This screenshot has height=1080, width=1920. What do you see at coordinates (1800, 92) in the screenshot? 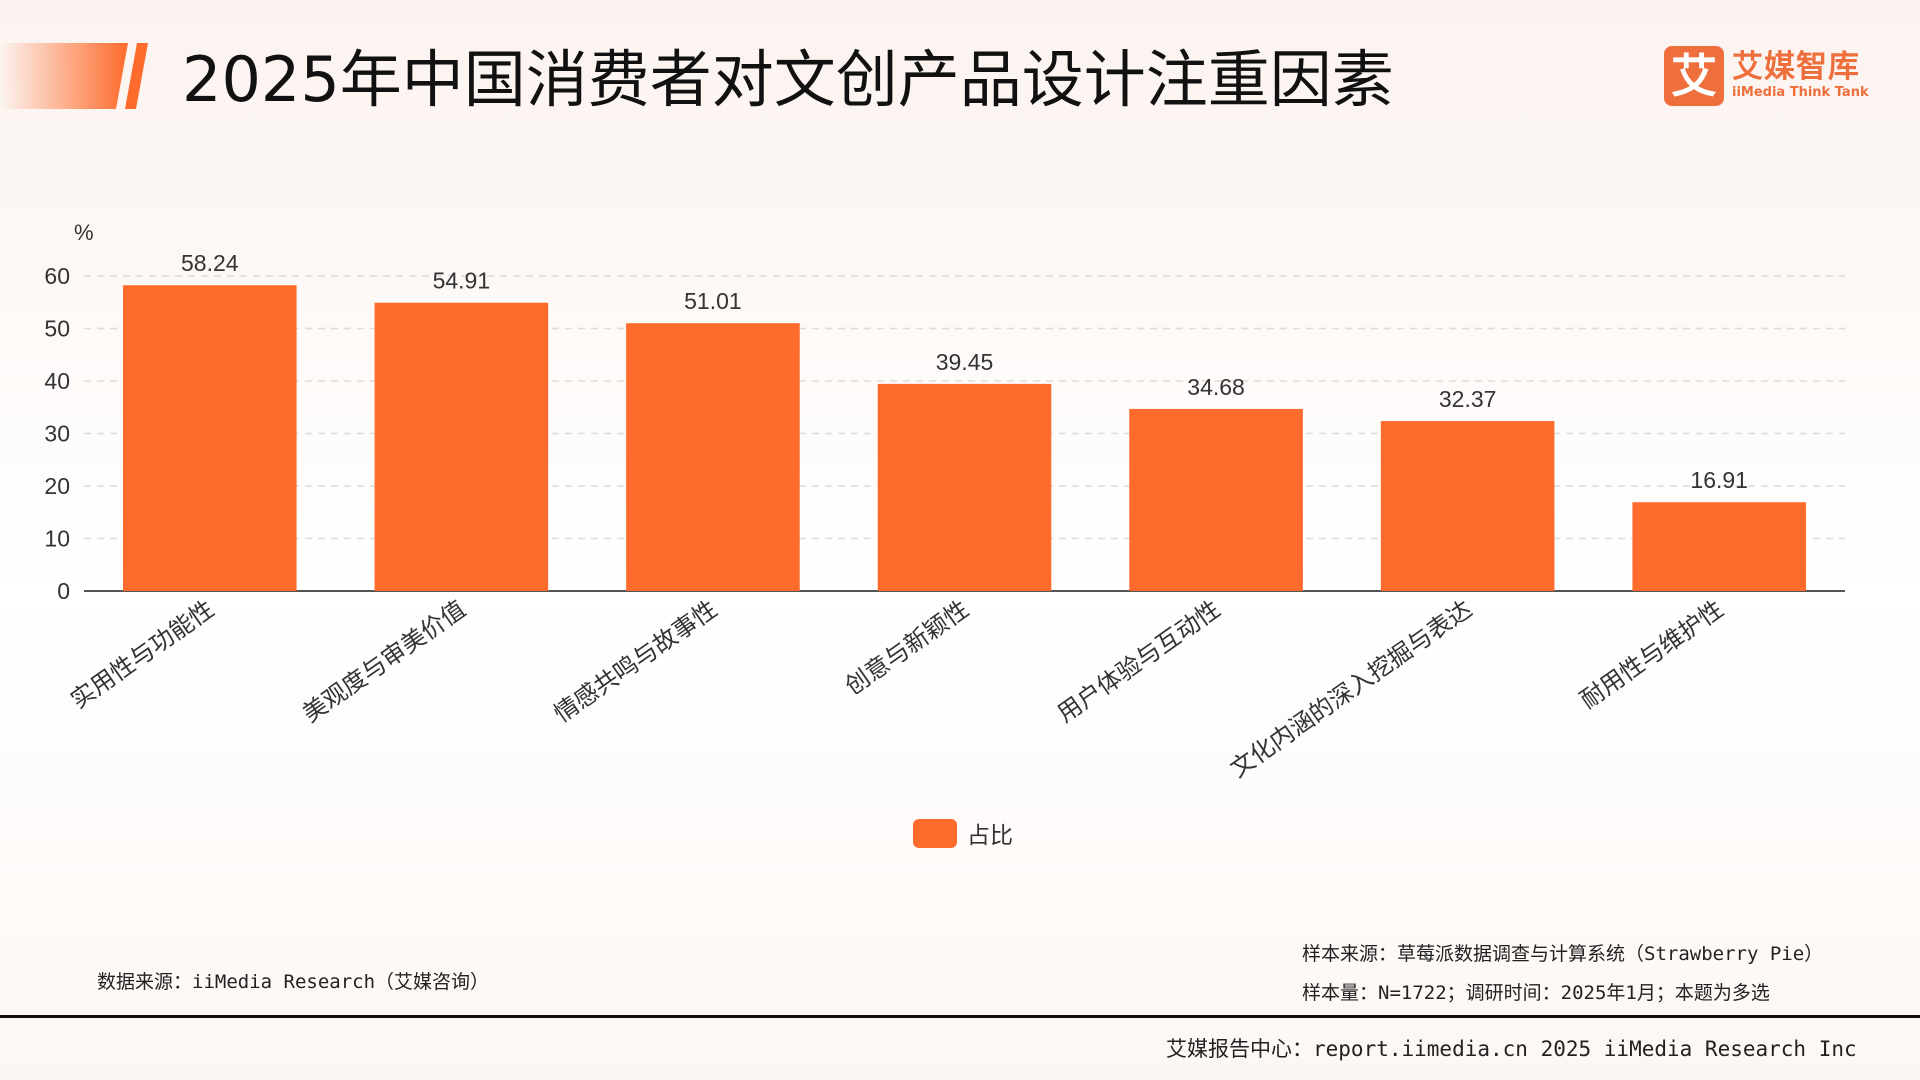
I see `logo-name-en: iiMedia Think Tank` at bounding box center [1800, 92].